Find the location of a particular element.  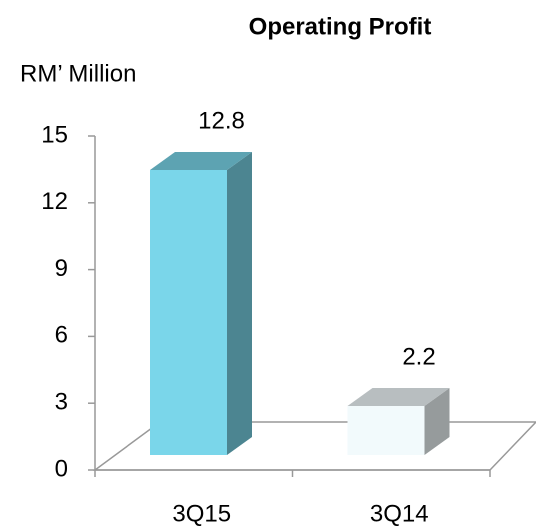

y-tick-label: 0 is located at coordinates (61, 468).